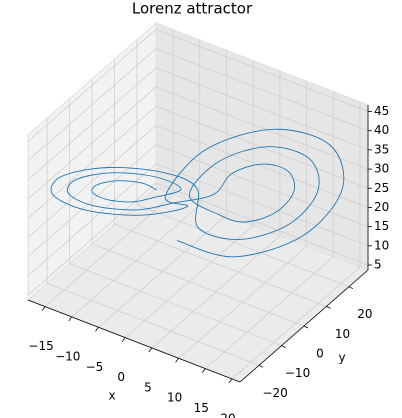  What do you see at coordinates (148, 387) in the screenshot?
I see `x-tick-label: 5` at bounding box center [148, 387].